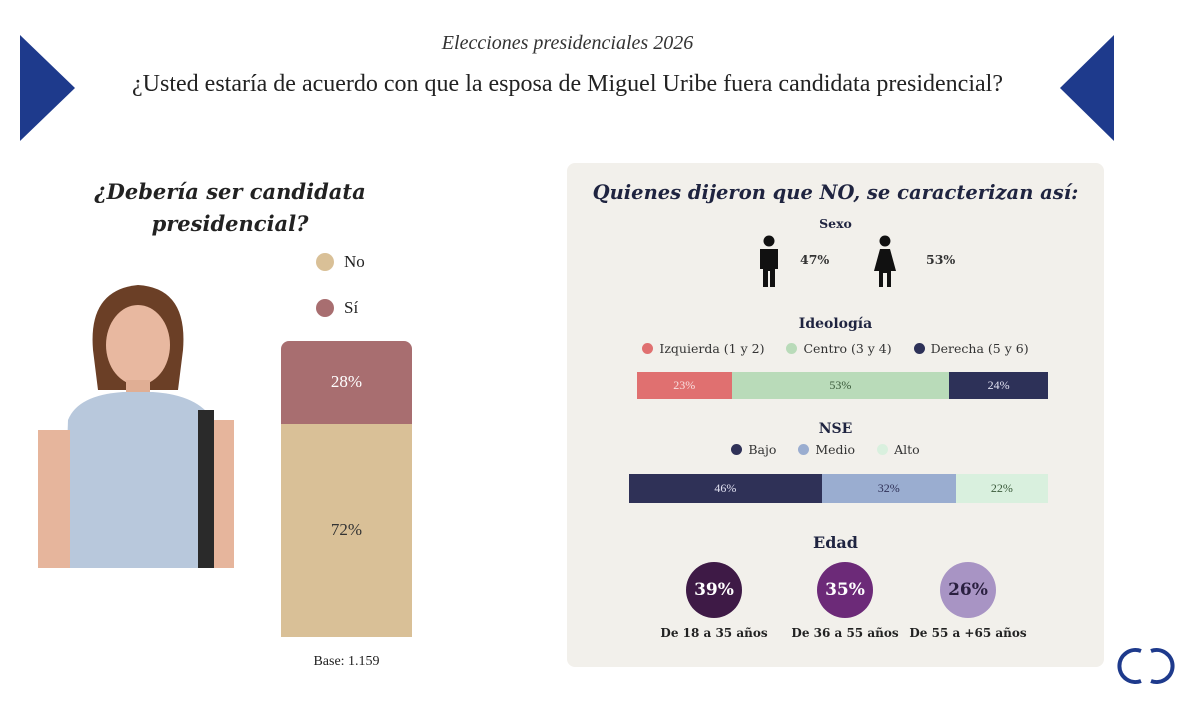  What do you see at coordinates (340, 262) in the screenshot?
I see `legend-no: No` at bounding box center [340, 262].